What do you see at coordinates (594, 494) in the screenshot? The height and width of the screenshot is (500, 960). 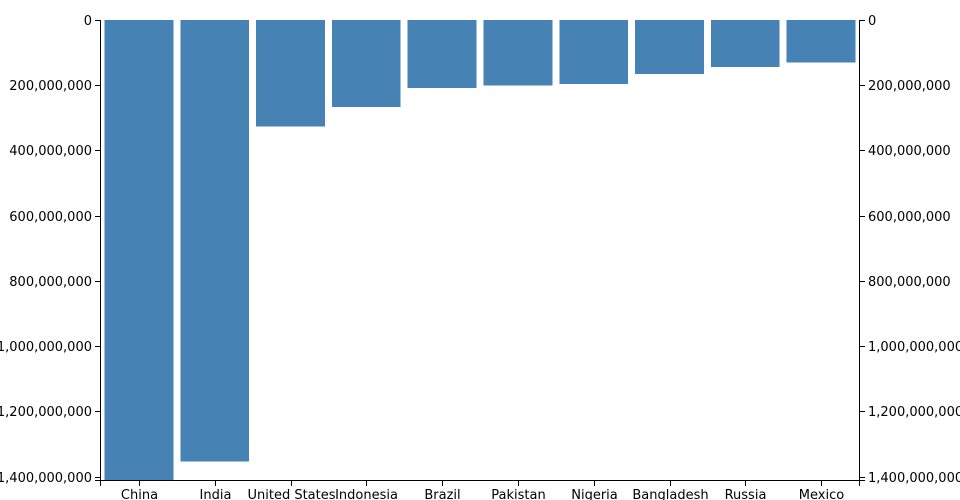 I see `category-label: Nigeria` at bounding box center [594, 494].